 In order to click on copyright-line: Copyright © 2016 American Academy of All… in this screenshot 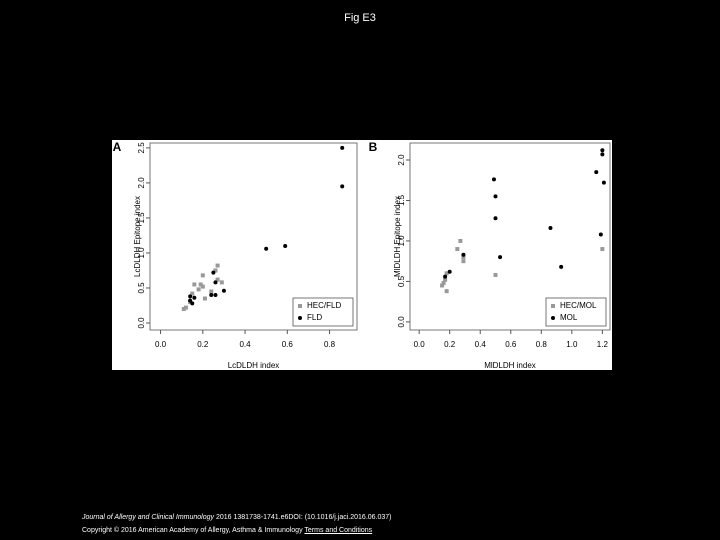, I will do `click(227, 530)`.